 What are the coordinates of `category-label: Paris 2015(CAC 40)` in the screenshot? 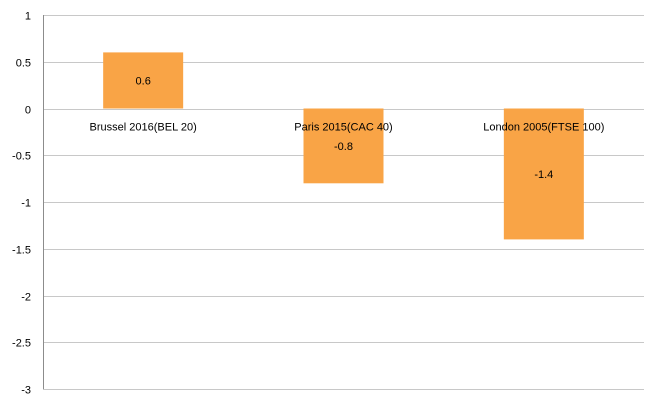 It's located at (343, 128).